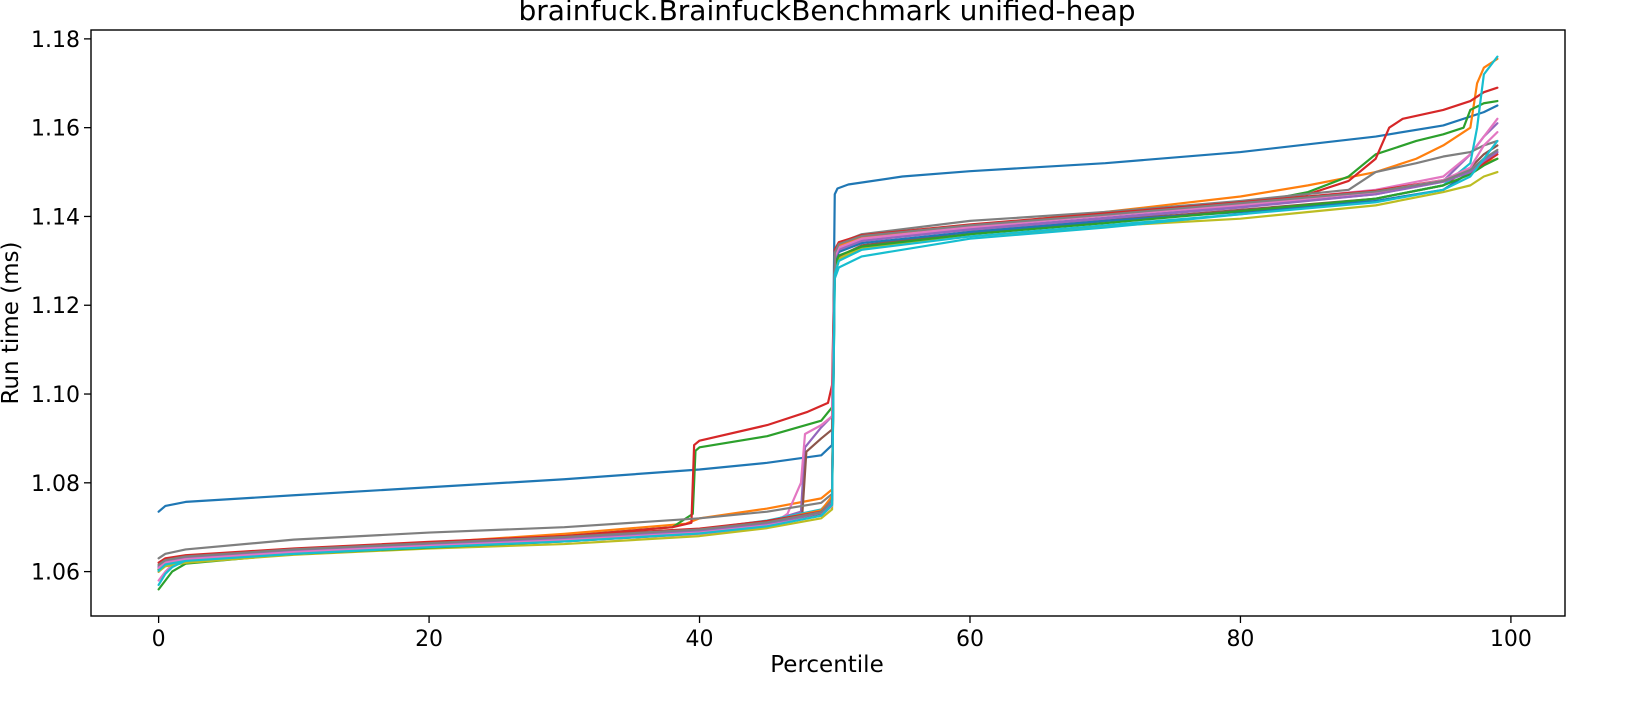 The height and width of the screenshot is (710, 1648). Describe the element at coordinates (55, 217) in the screenshot. I see `y-tick-label: 1.14` at that location.